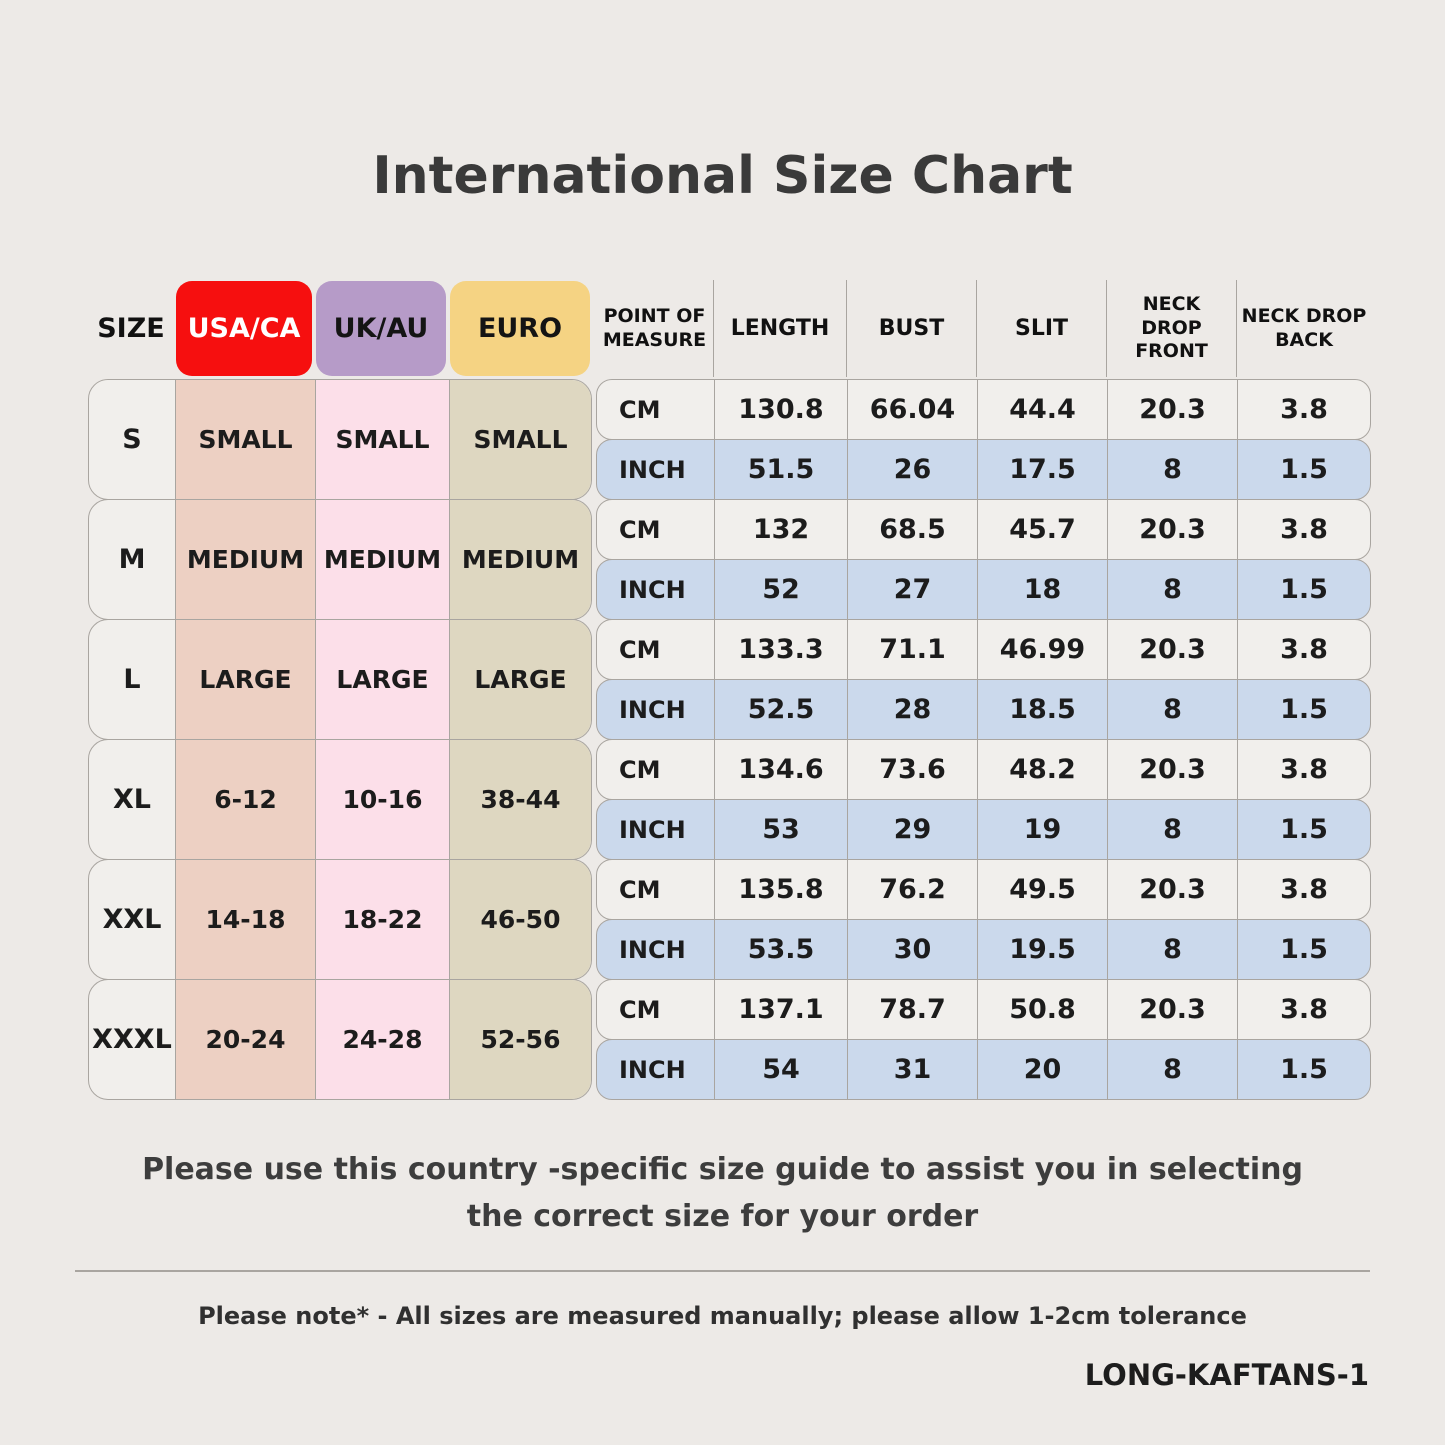  Describe the element at coordinates (382, 1039) in the screenshot. I see `uk-size-cell: 24-28` at that location.